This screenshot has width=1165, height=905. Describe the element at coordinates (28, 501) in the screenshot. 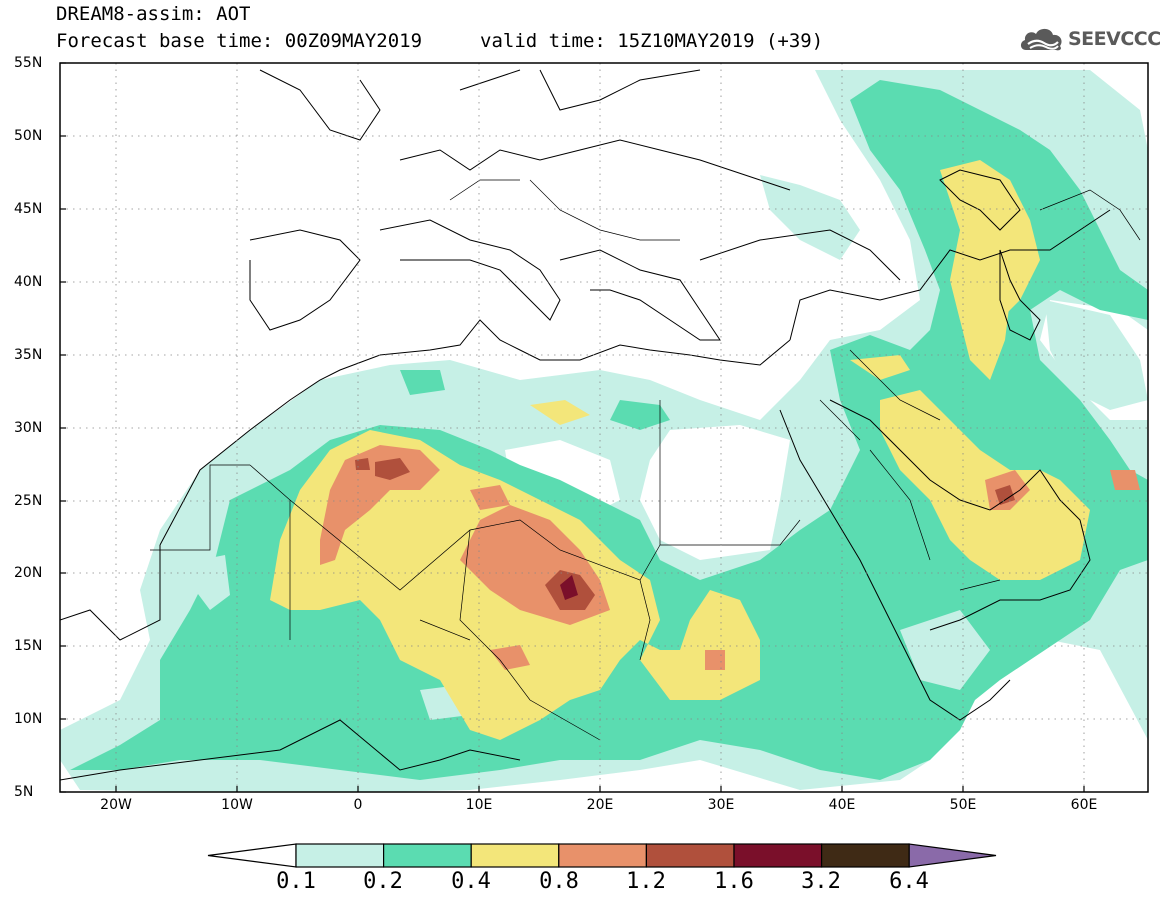

I see `lat-label-25n: 25N` at that location.